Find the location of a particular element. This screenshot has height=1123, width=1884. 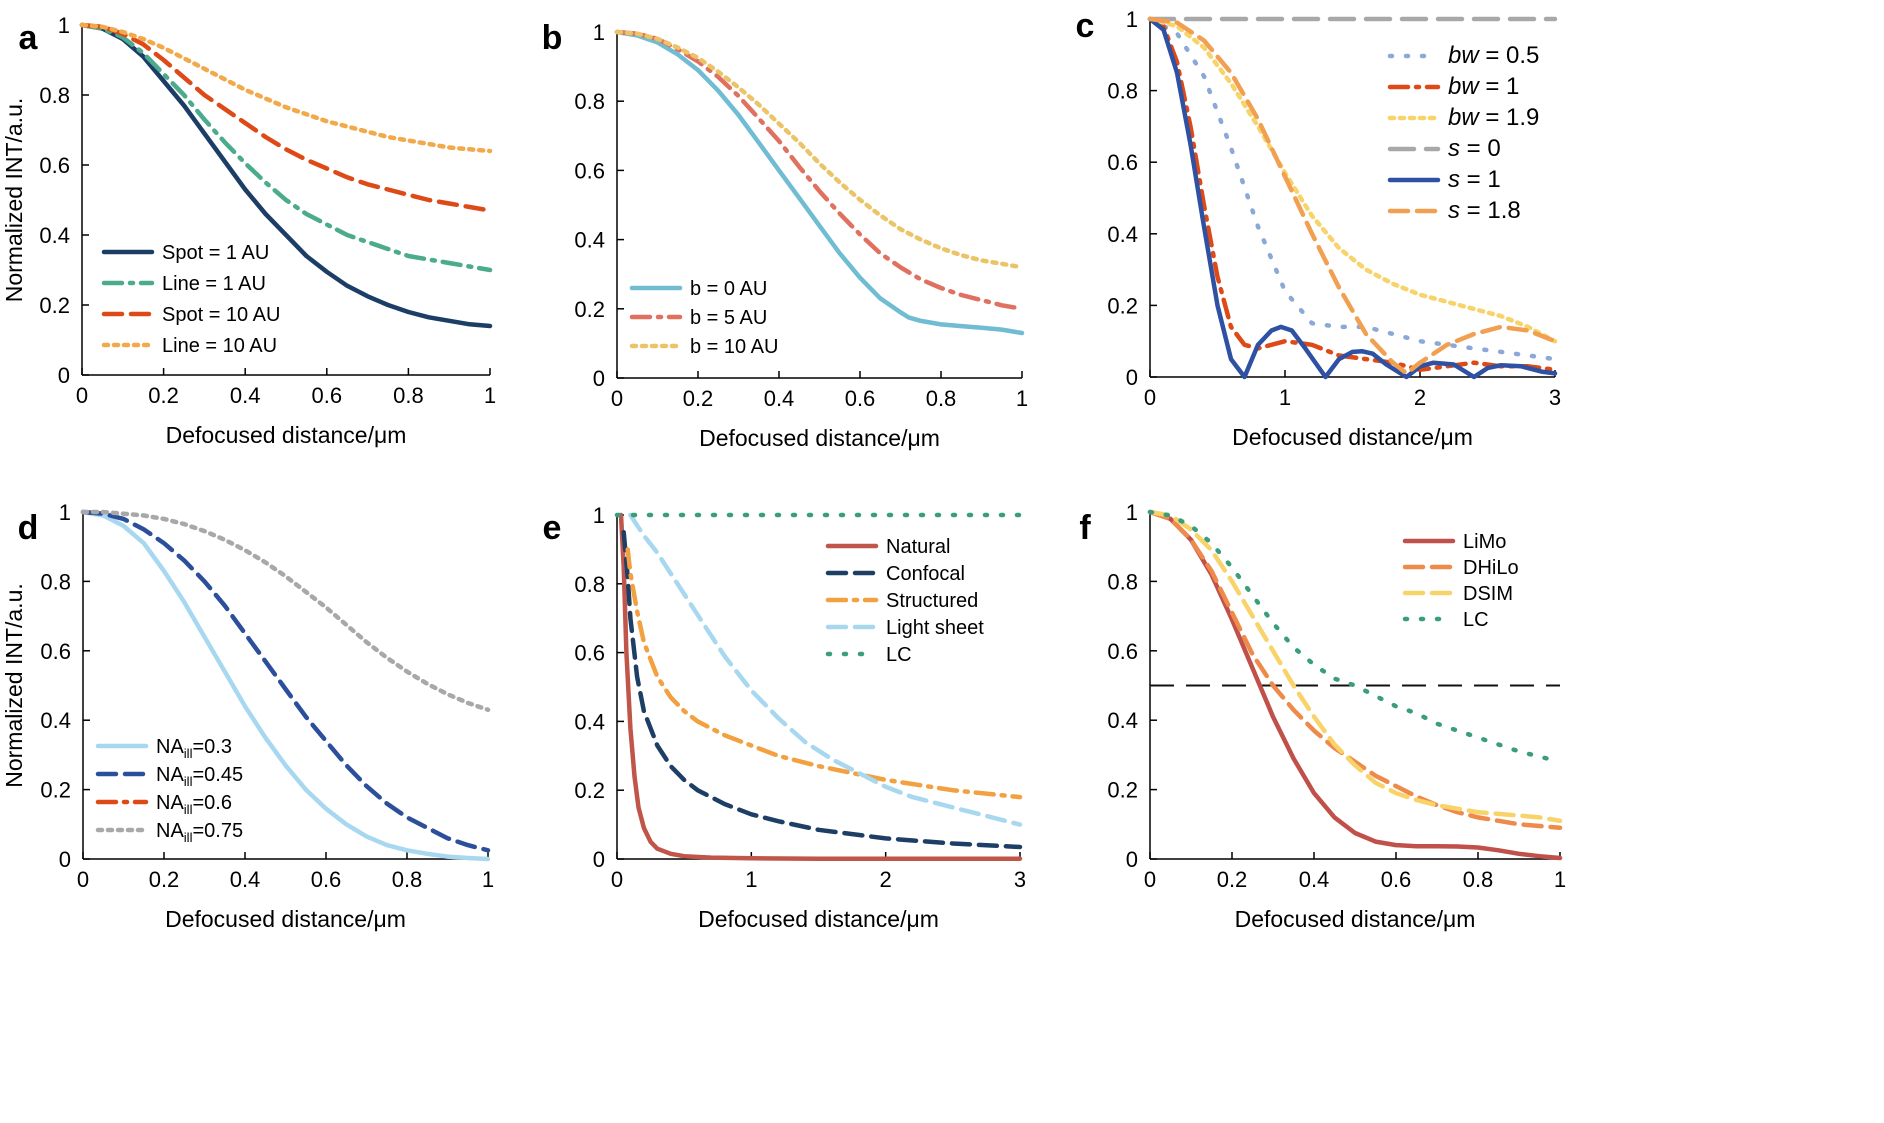

legend-label: b = 0 AU is located at coordinates (728, 289).